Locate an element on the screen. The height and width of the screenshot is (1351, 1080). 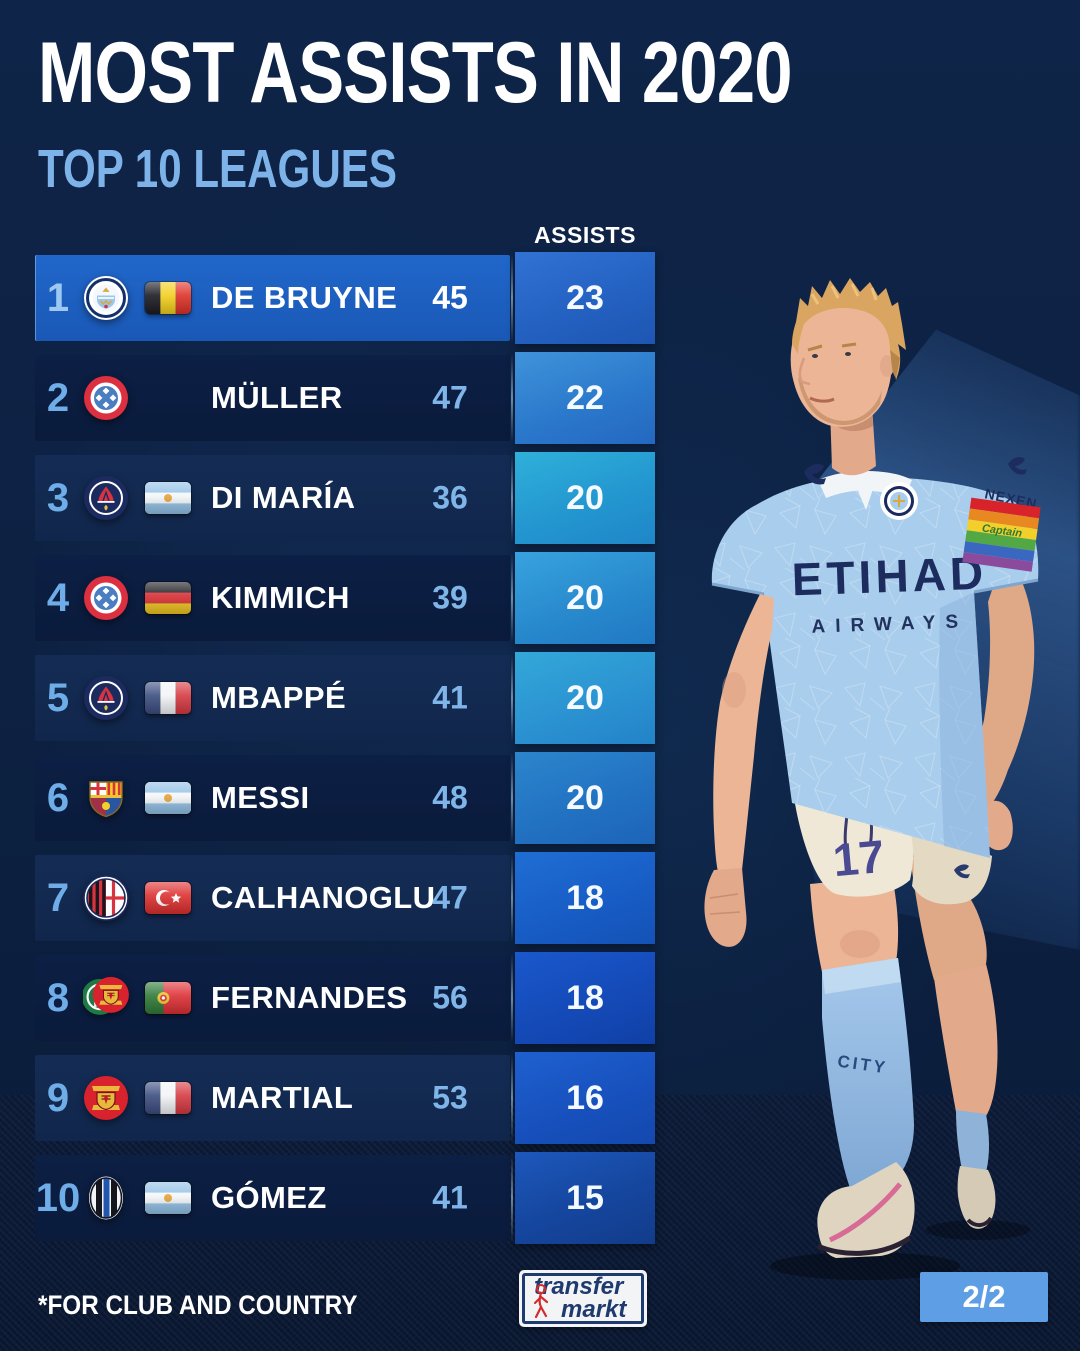
row-main: 8 FERNANDES 56 is located at coordinates (272, 998).